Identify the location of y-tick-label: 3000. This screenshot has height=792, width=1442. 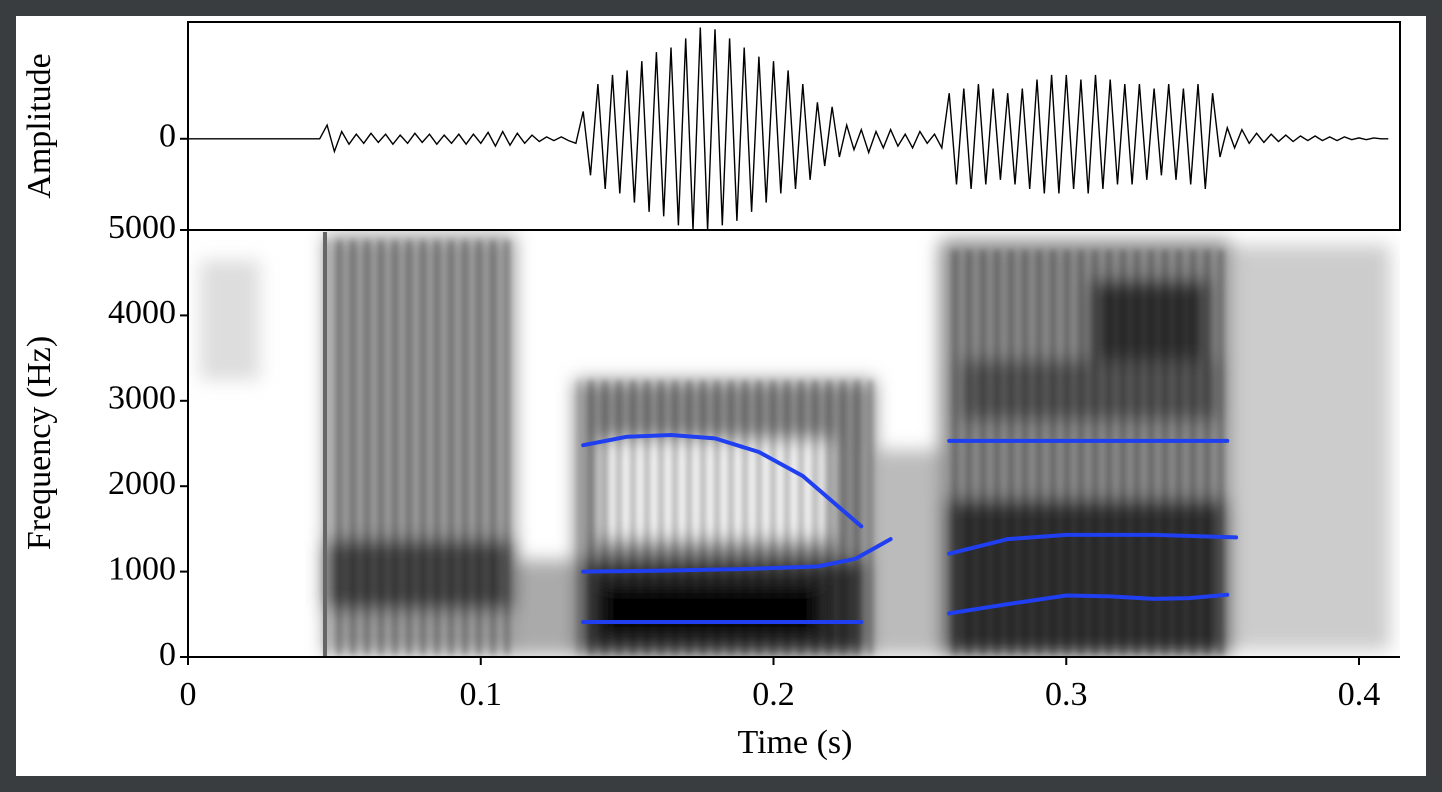
(142, 398).